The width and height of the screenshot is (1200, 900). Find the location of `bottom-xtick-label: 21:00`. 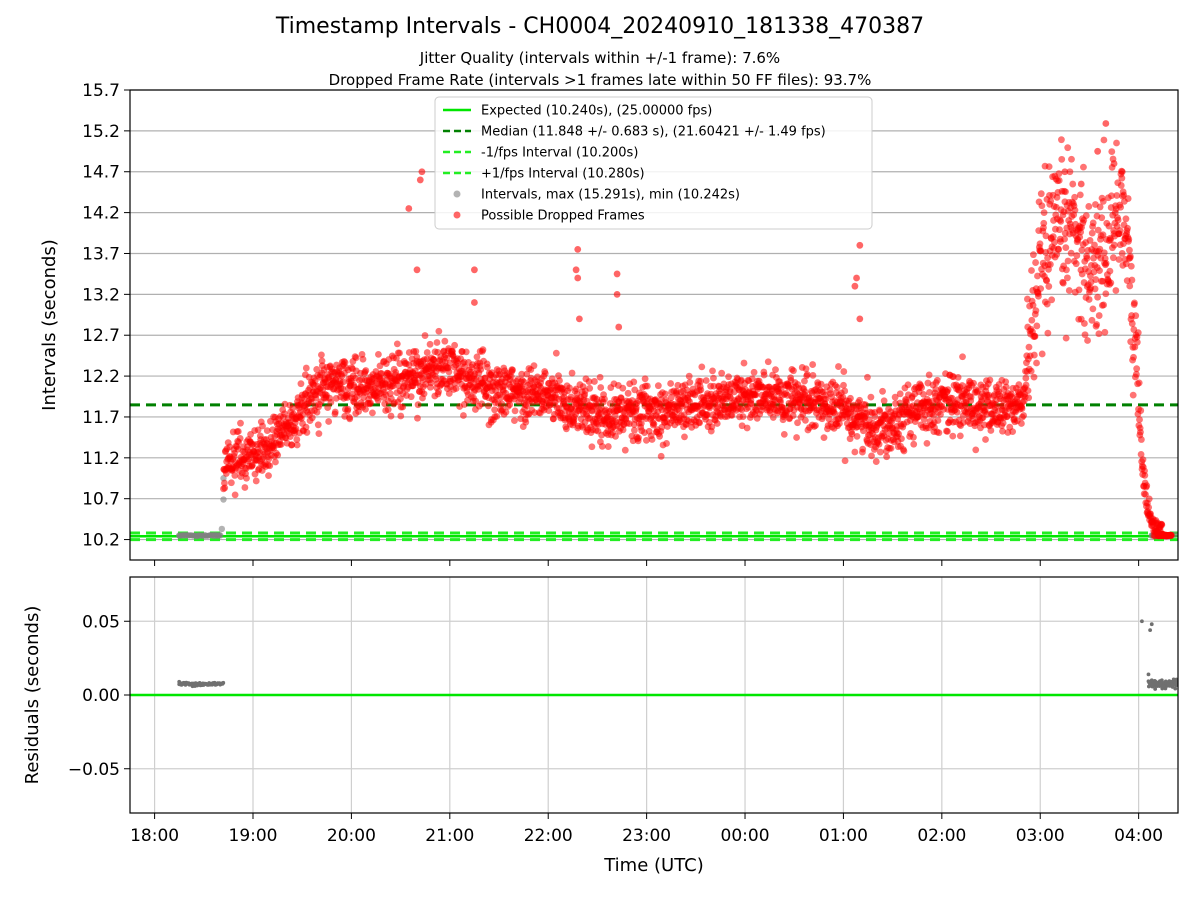

bottom-xtick-label: 21:00 is located at coordinates (449, 836).